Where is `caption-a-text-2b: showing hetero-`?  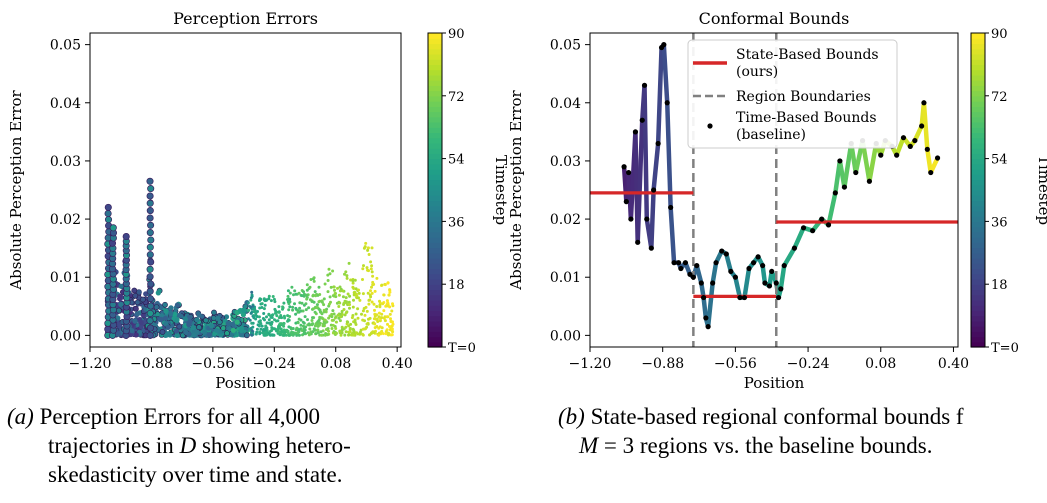
caption-a-text-2b: showing hetero- is located at coordinates (273, 445).